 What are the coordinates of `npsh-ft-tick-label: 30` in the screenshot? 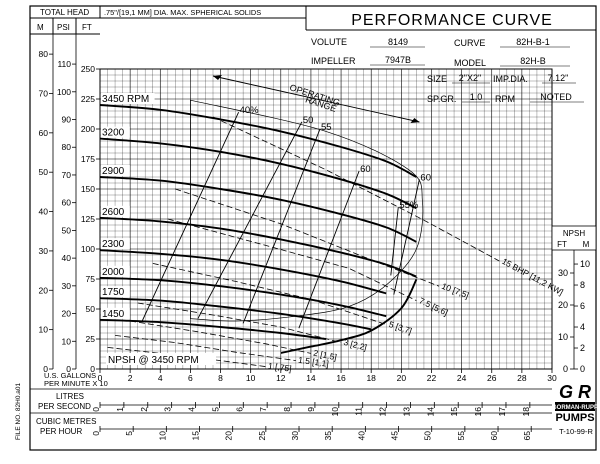 It's located at (563, 273).